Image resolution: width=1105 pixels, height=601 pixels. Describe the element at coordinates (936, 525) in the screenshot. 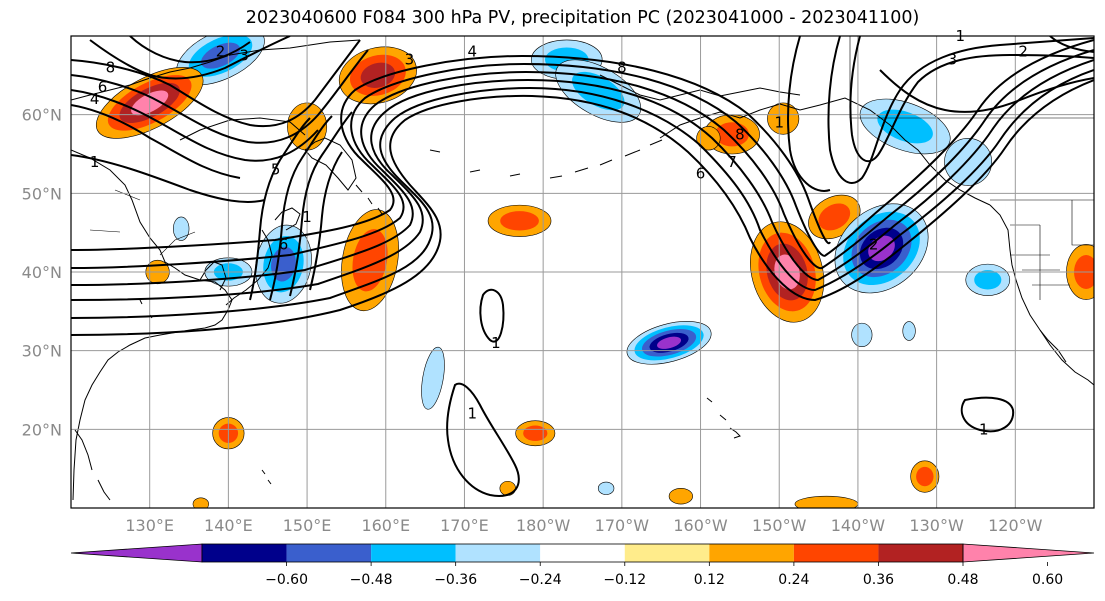

I see `lon-tick-label: 130°W` at that location.